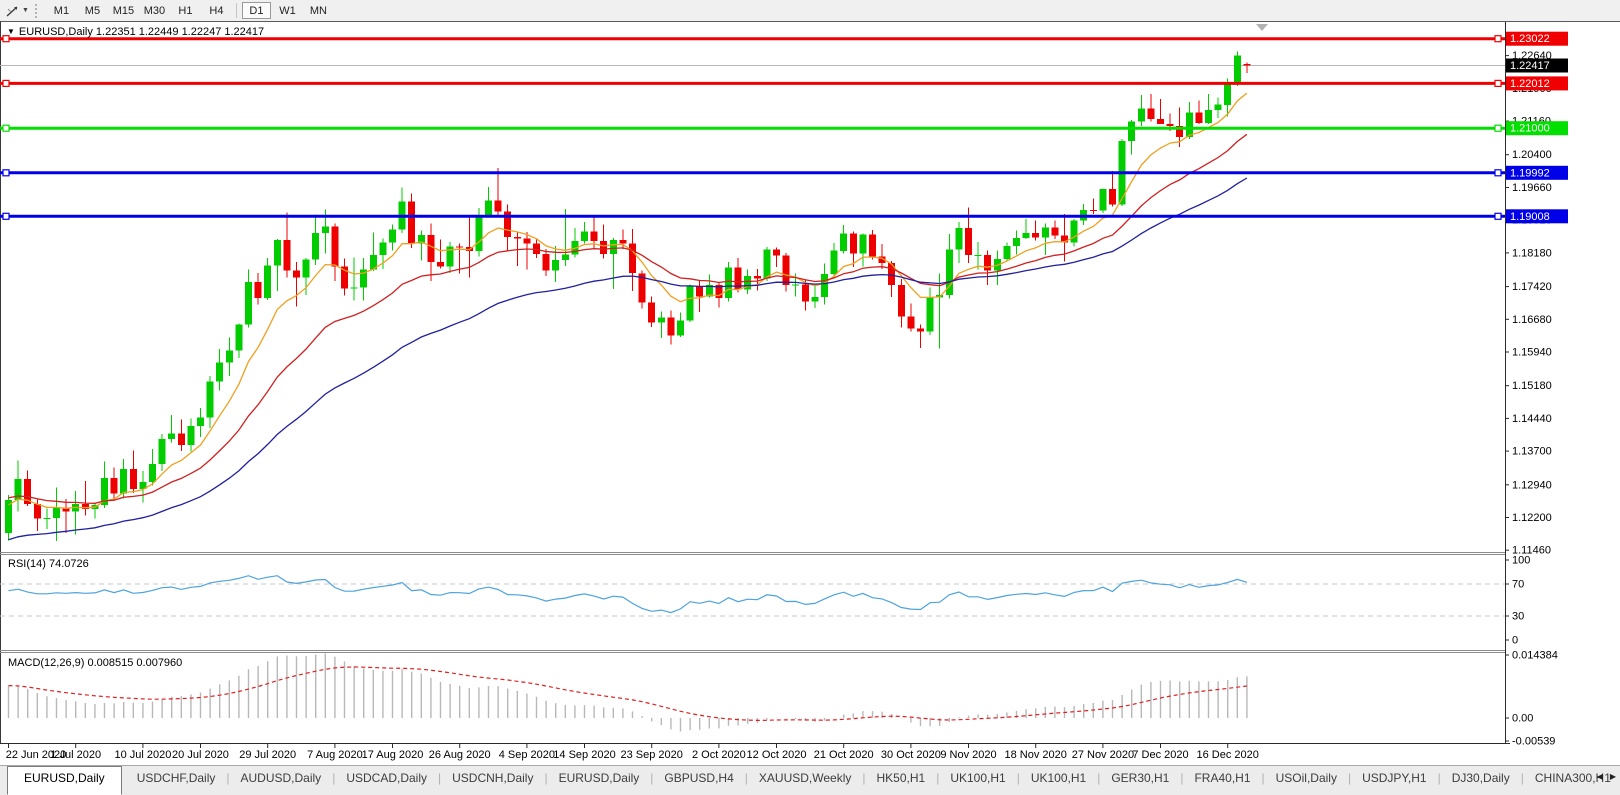 The image size is (1620, 795). I want to click on svg-text: 1.22417, so click(1530, 66).